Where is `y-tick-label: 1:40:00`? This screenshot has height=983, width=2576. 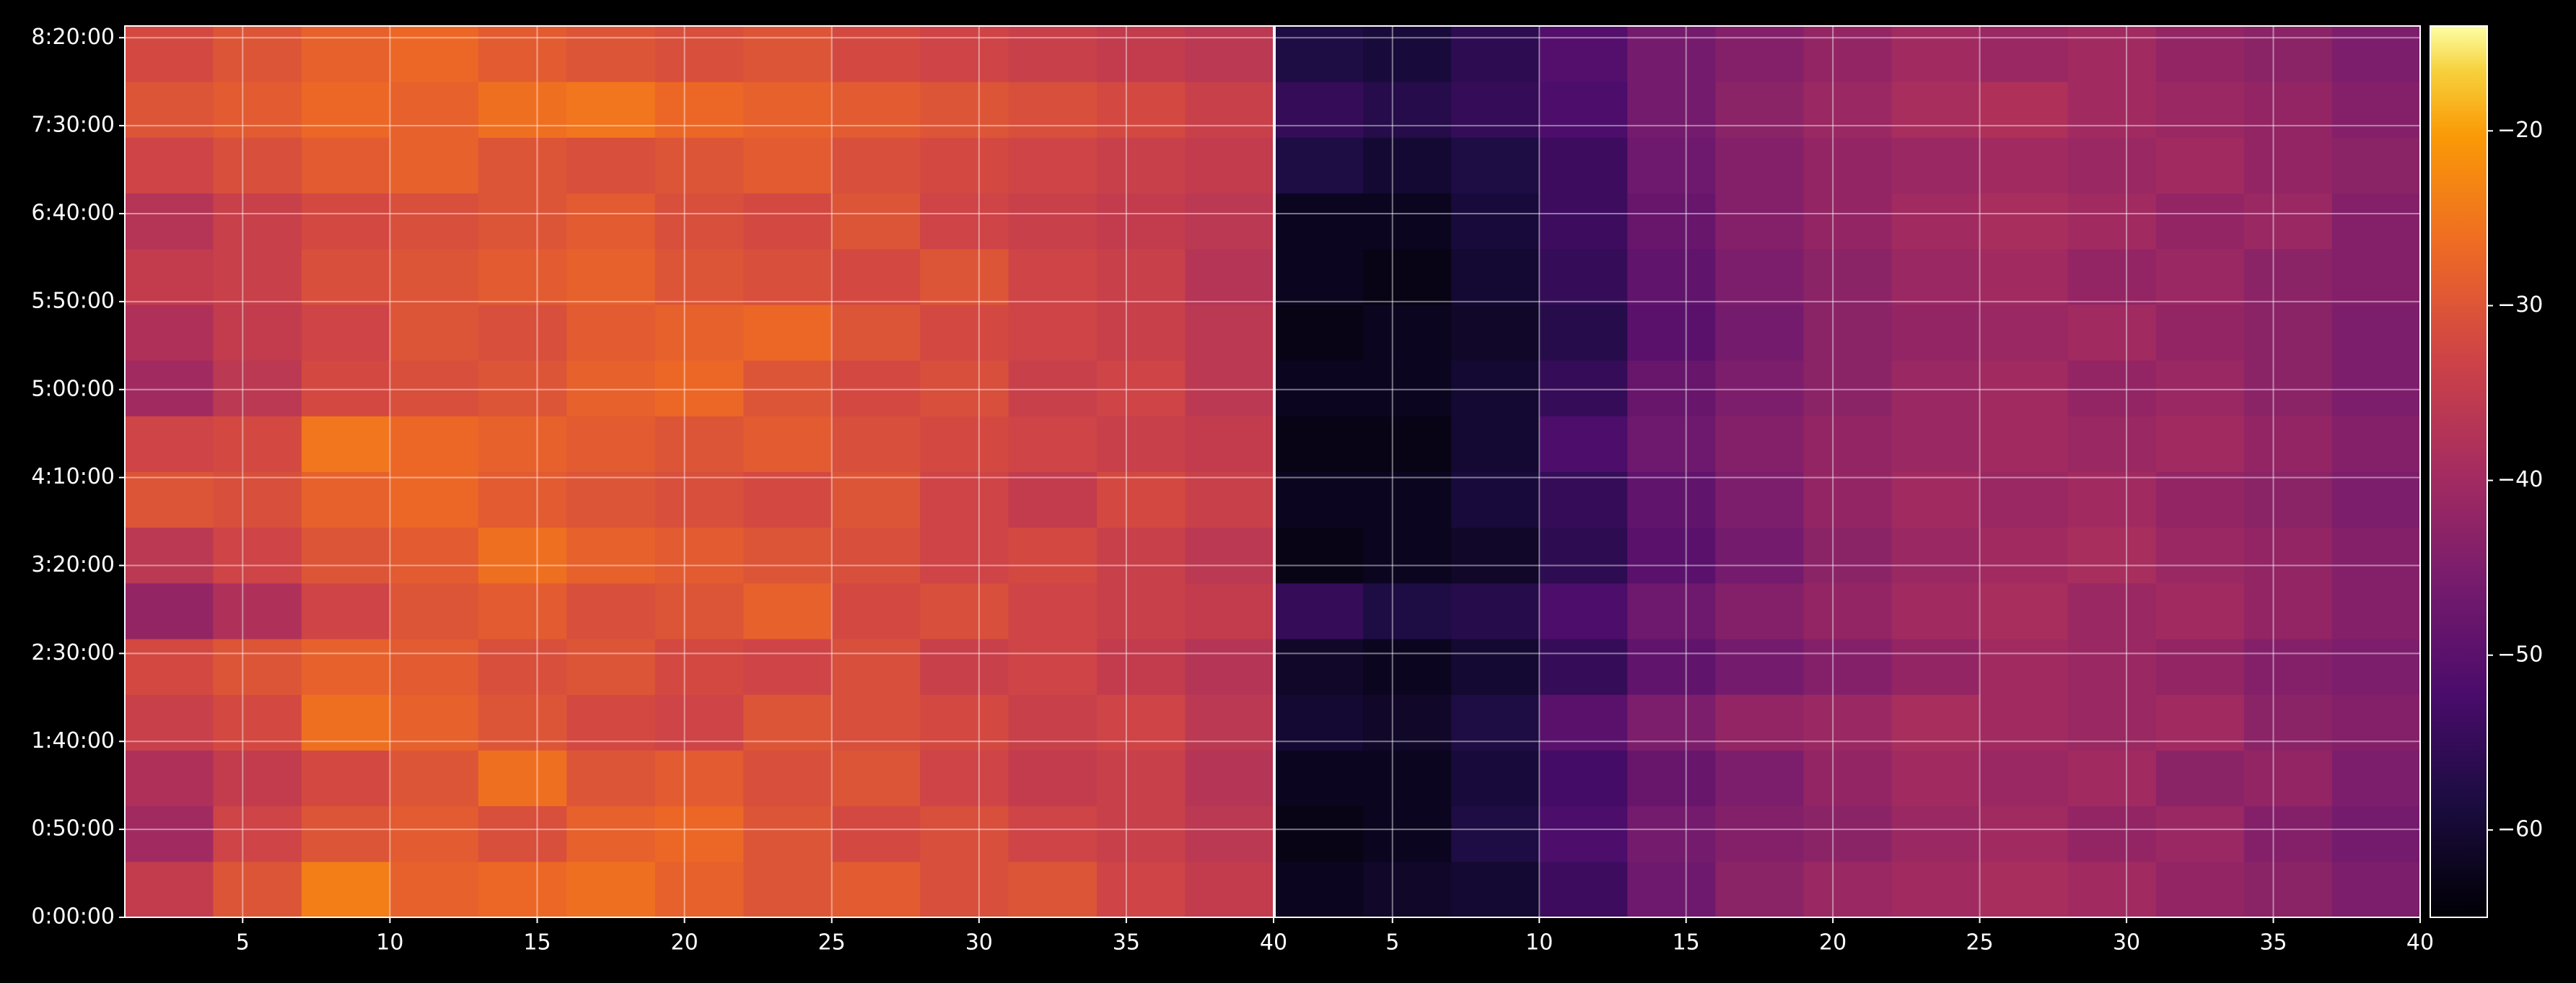
y-tick-label: 1:40:00 is located at coordinates (73, 740).